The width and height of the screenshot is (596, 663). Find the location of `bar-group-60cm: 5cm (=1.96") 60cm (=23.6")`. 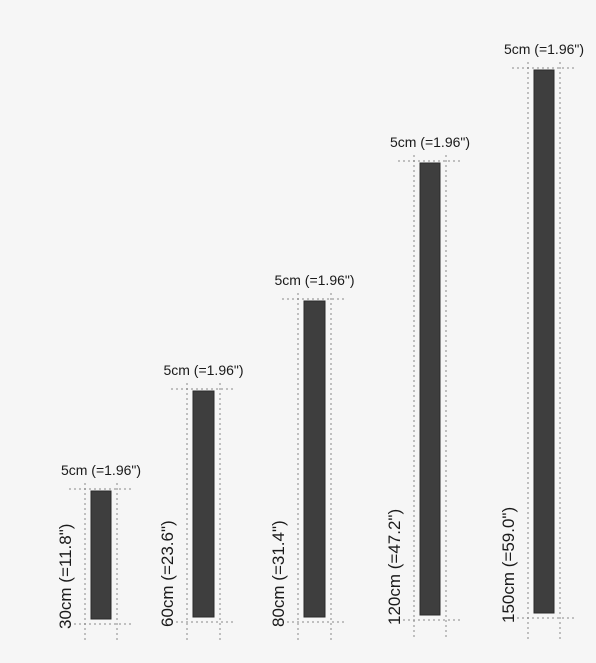

bar-group-60cm: 5cm (=1.96") 60cm (=23.6") is located at coordinates (201, 501).